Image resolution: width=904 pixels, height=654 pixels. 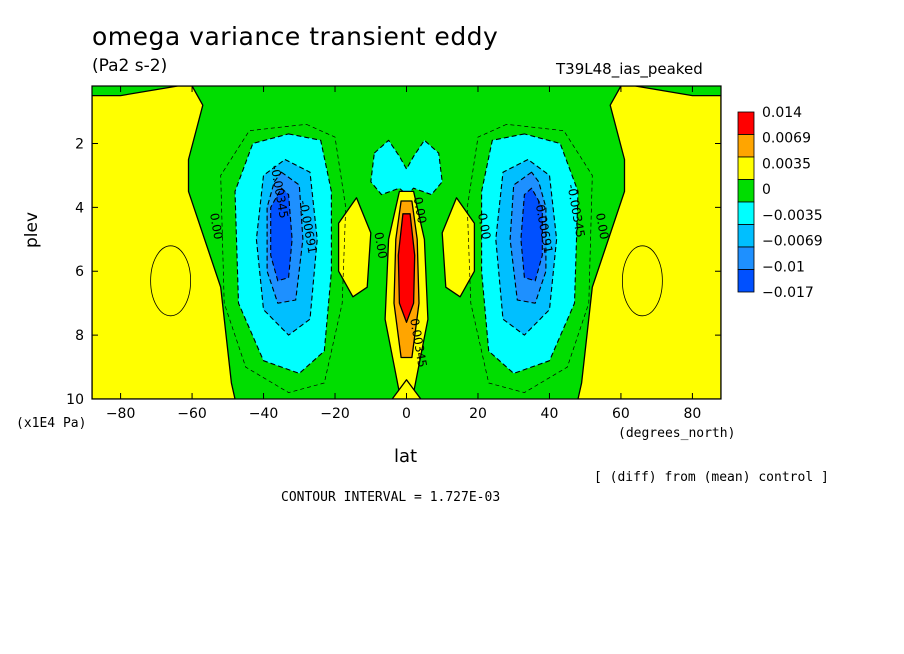 I want to click on chart-title: omega variance transient eddy, so click(x=295, y=36).